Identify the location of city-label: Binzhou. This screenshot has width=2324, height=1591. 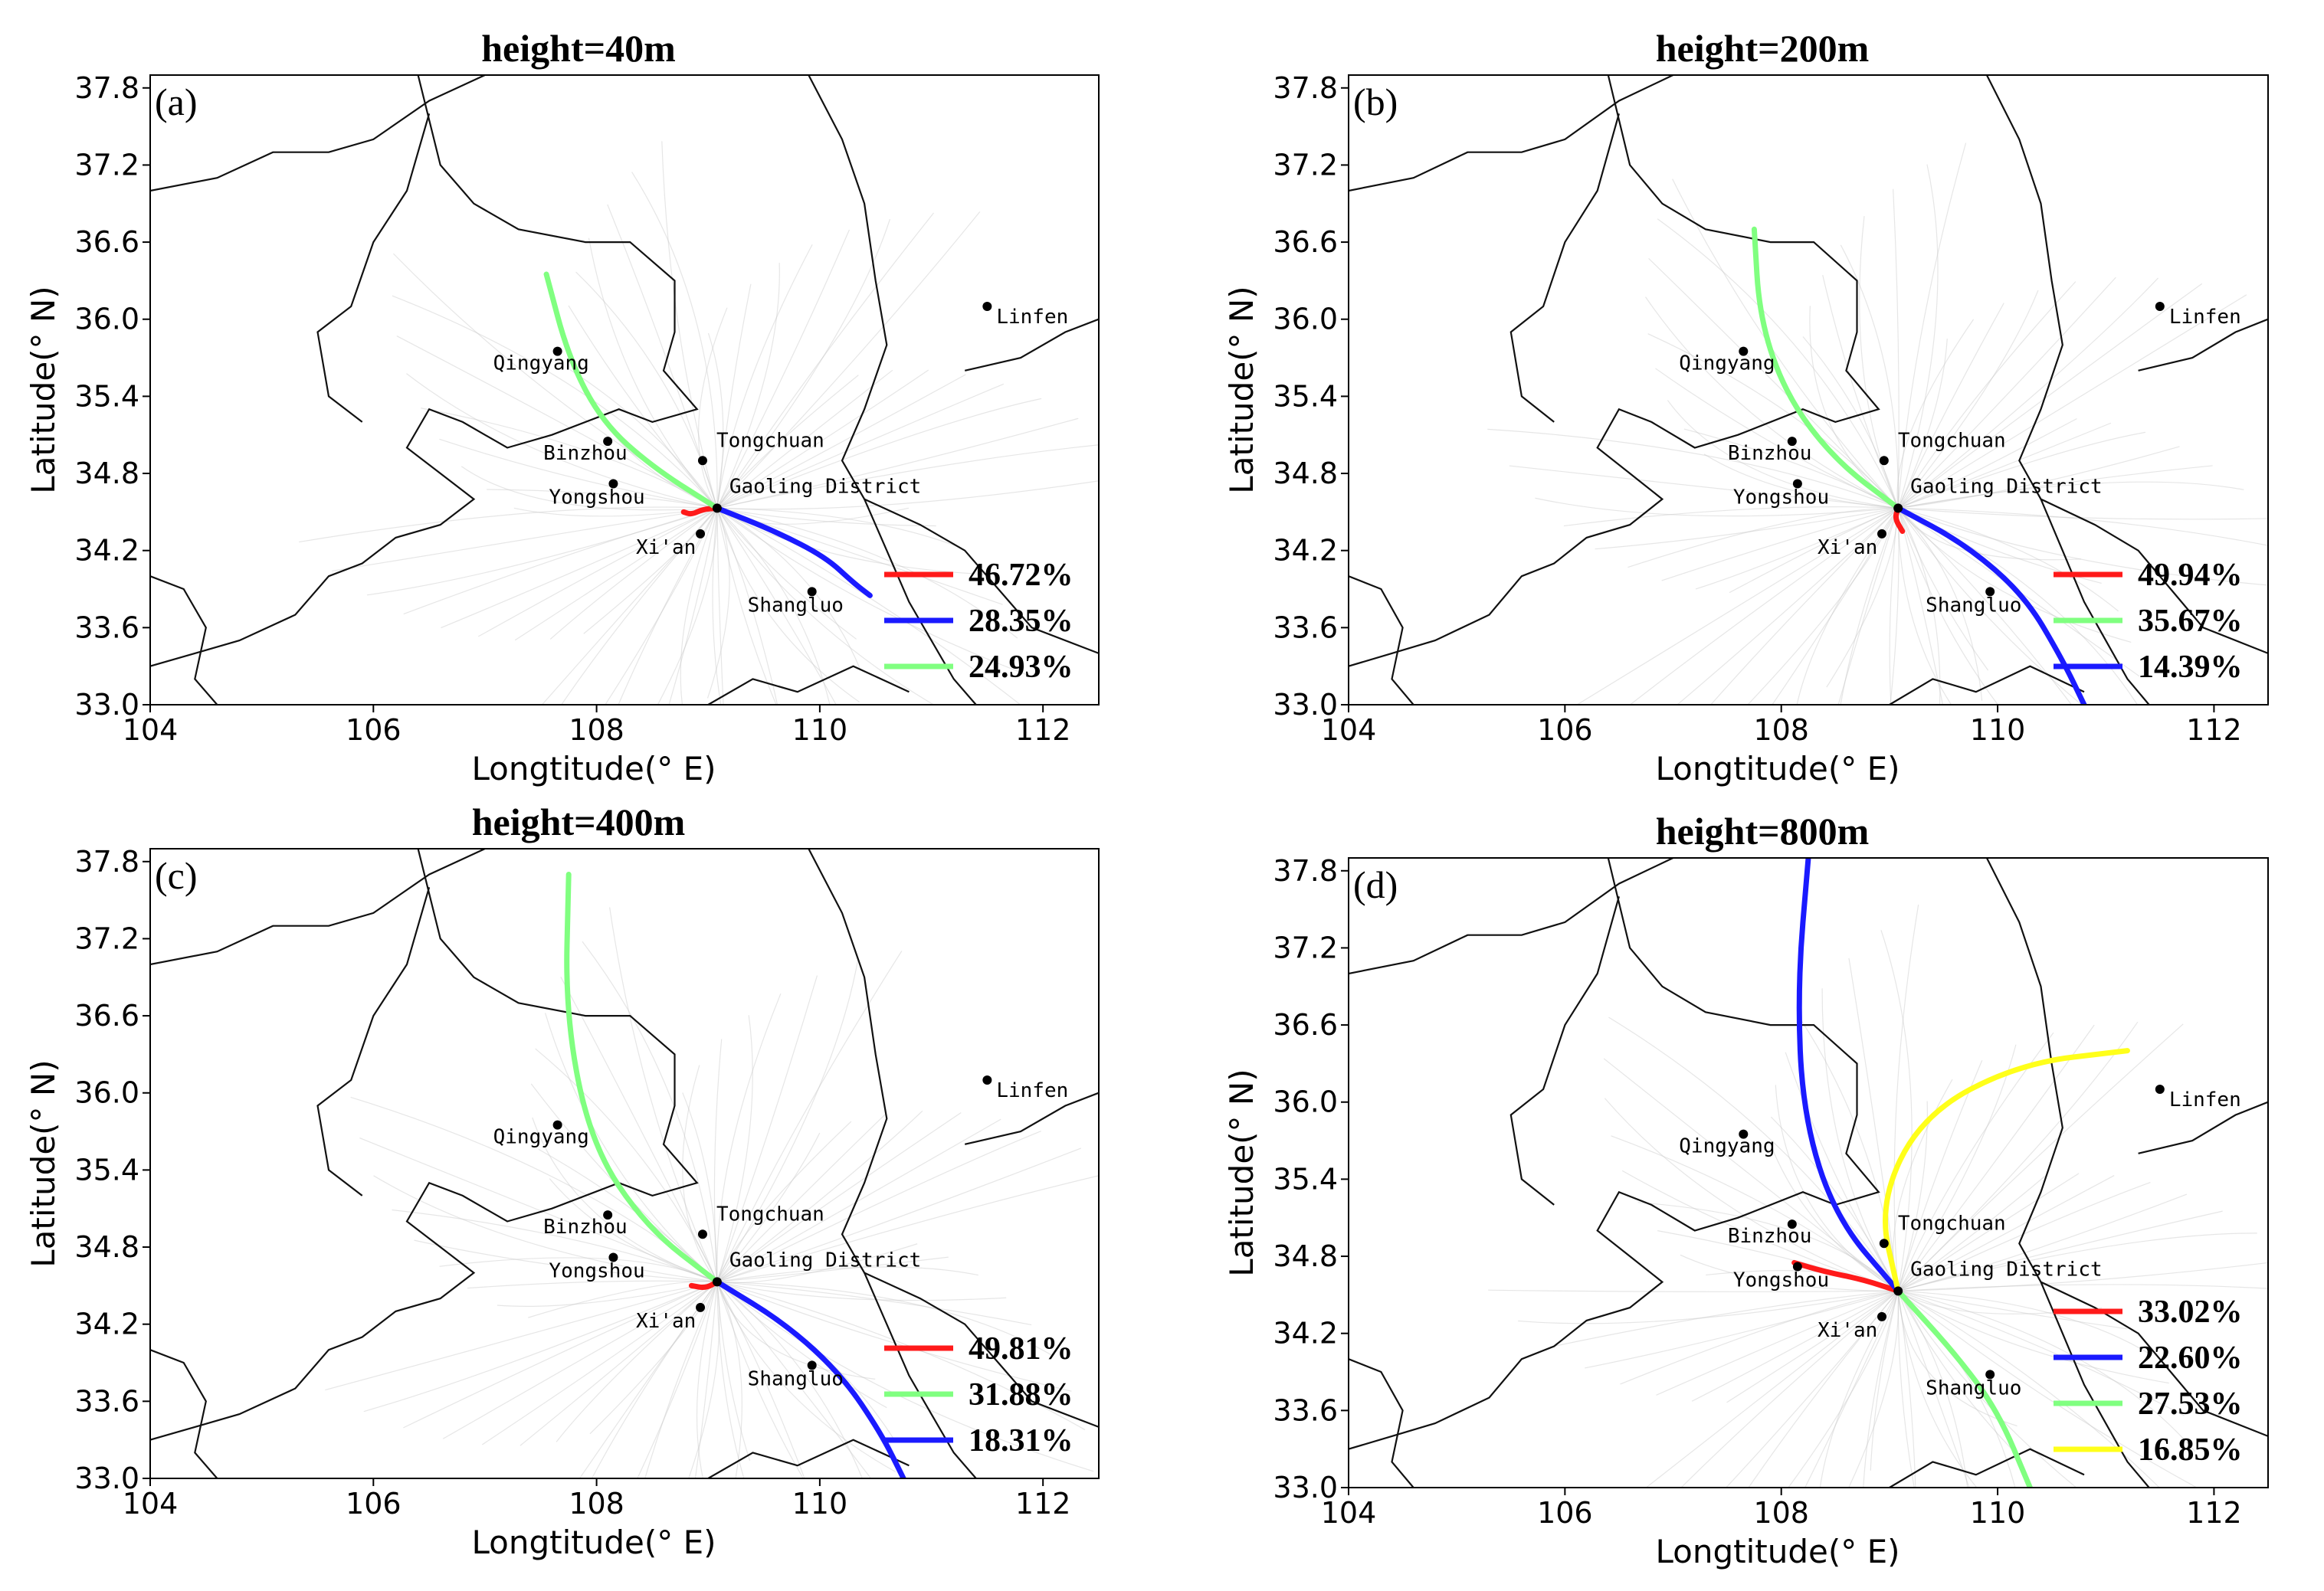
(1770, 453).